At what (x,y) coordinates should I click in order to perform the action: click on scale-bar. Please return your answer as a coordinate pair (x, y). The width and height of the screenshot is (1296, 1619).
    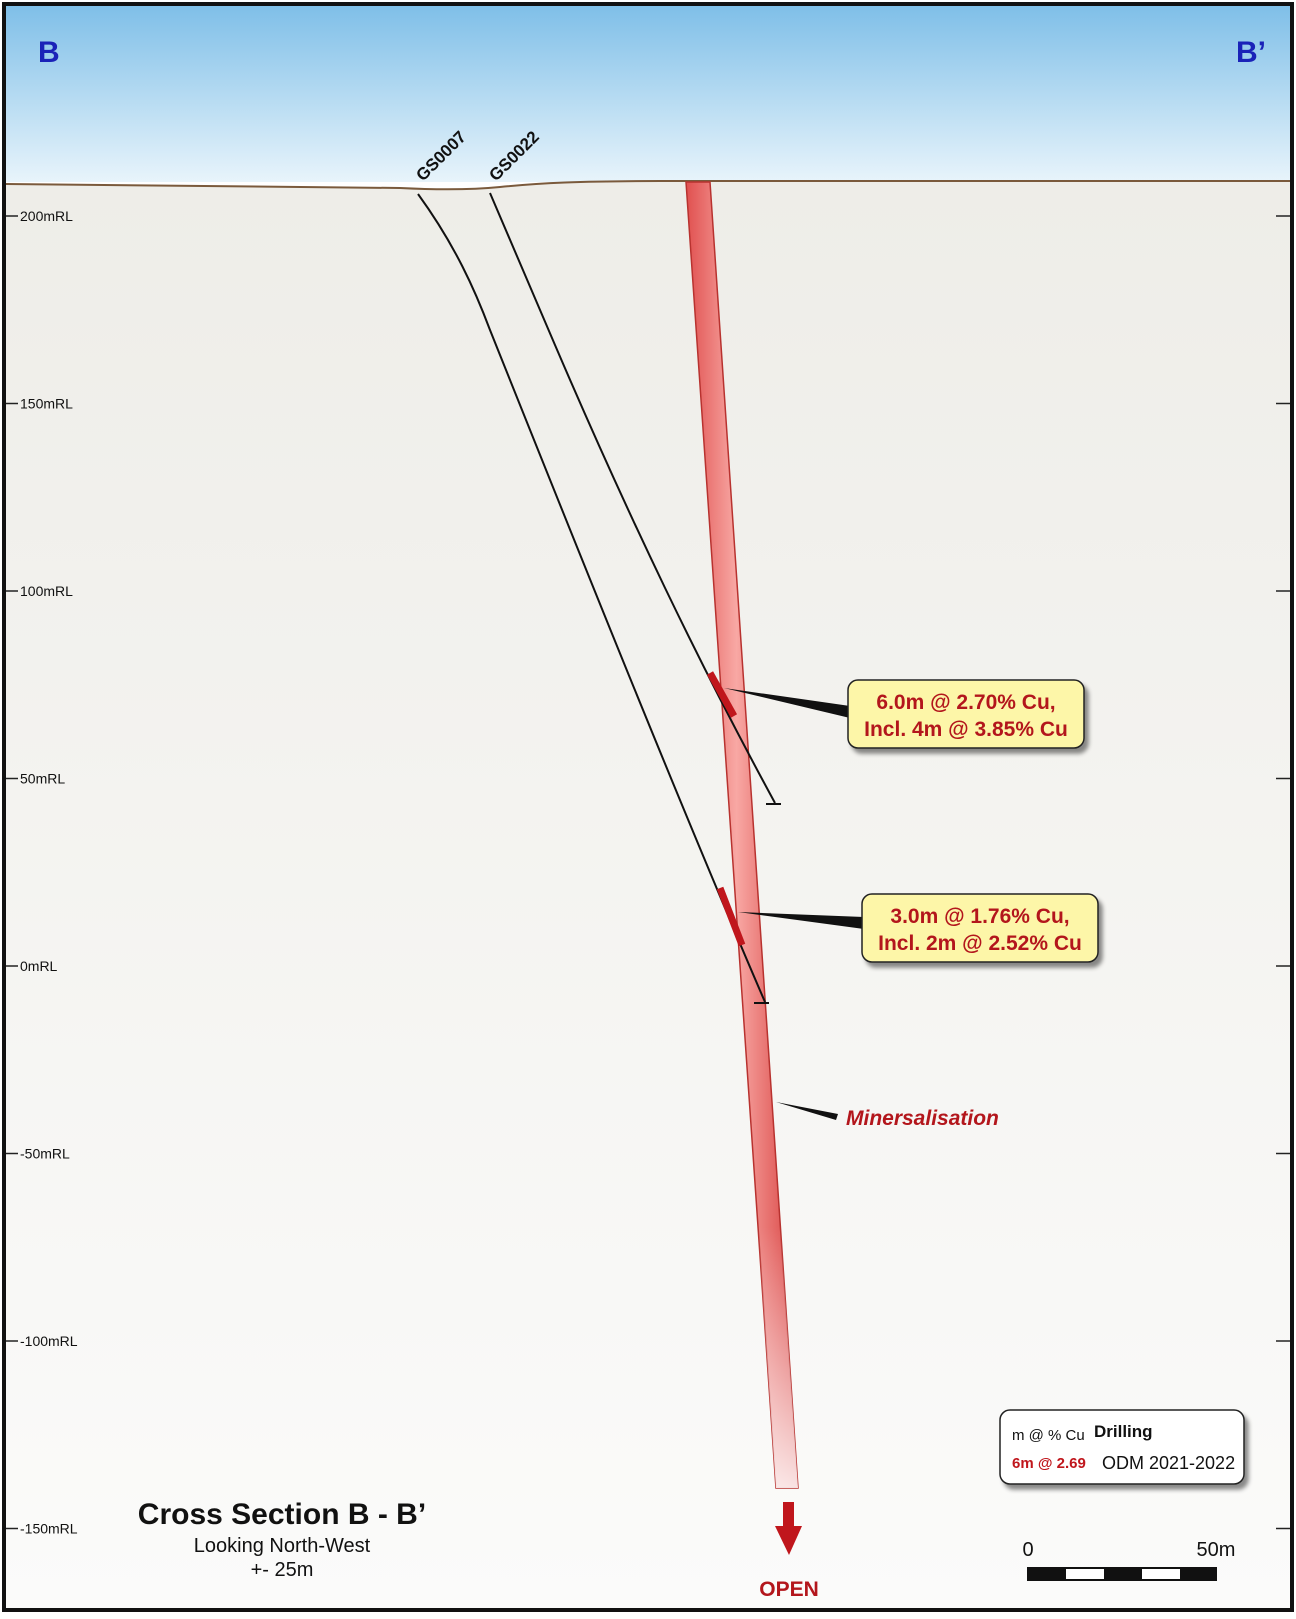
    Looking at the image, I should click on (1122, 1574).